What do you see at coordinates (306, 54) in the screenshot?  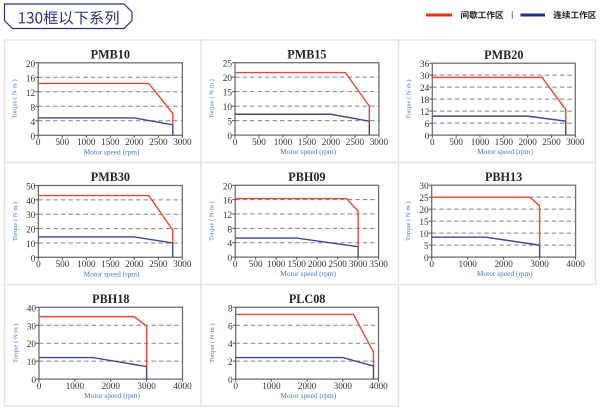 I see `svg-text: PMB15` at bounding box center [306, 54].